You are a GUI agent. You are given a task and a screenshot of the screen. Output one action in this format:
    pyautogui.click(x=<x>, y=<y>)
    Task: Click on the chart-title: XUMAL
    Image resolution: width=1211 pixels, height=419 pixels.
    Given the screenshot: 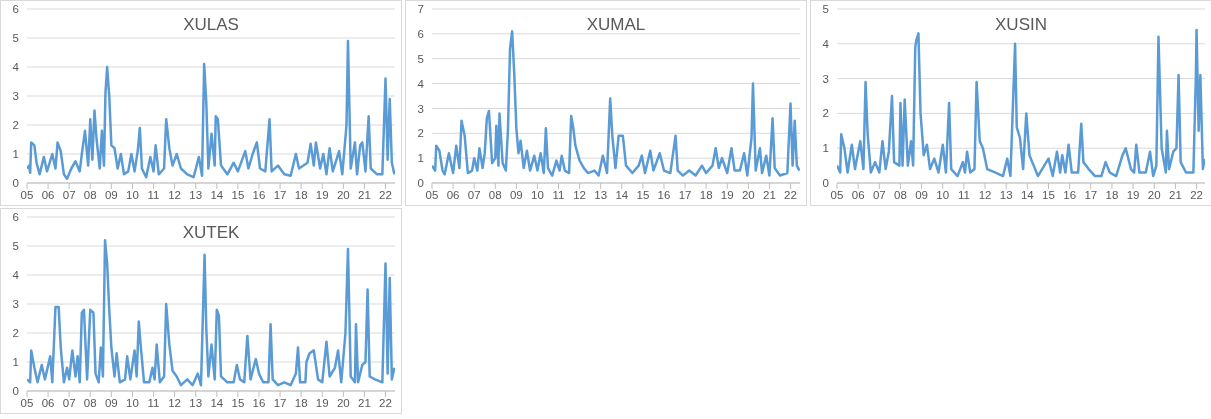 What is the action you would take?
    pyautogui.click(x=616, y=25)
    